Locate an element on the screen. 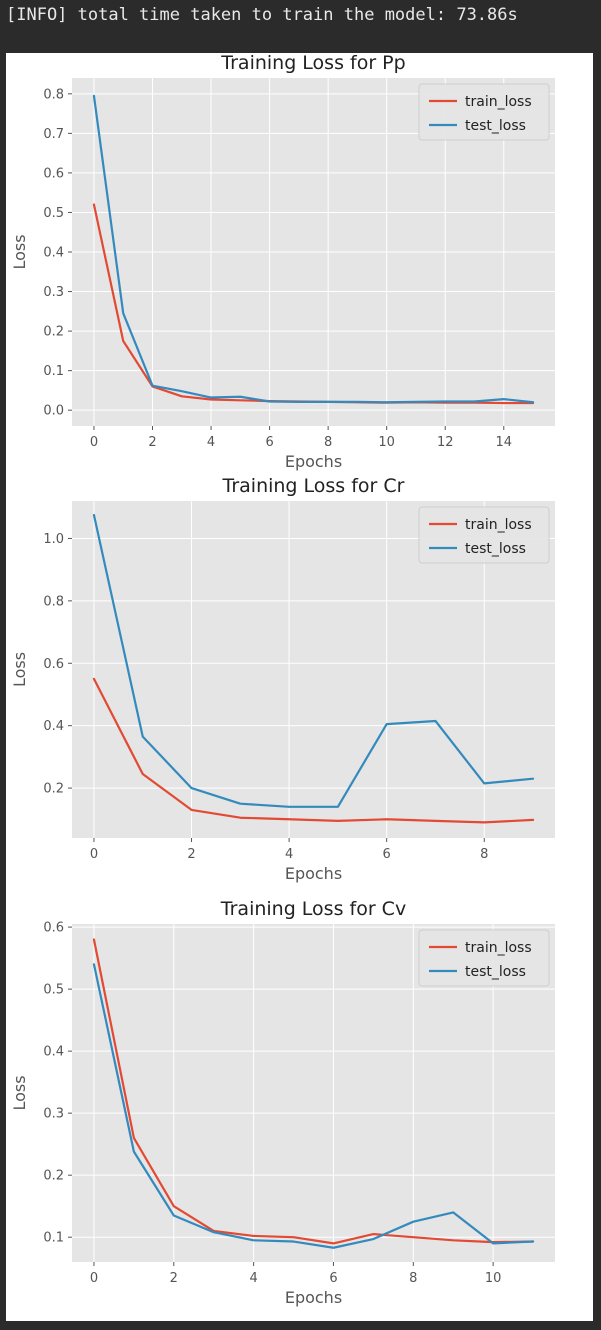  y-tick-label: 0.0 is located at coordinates (53, 411).